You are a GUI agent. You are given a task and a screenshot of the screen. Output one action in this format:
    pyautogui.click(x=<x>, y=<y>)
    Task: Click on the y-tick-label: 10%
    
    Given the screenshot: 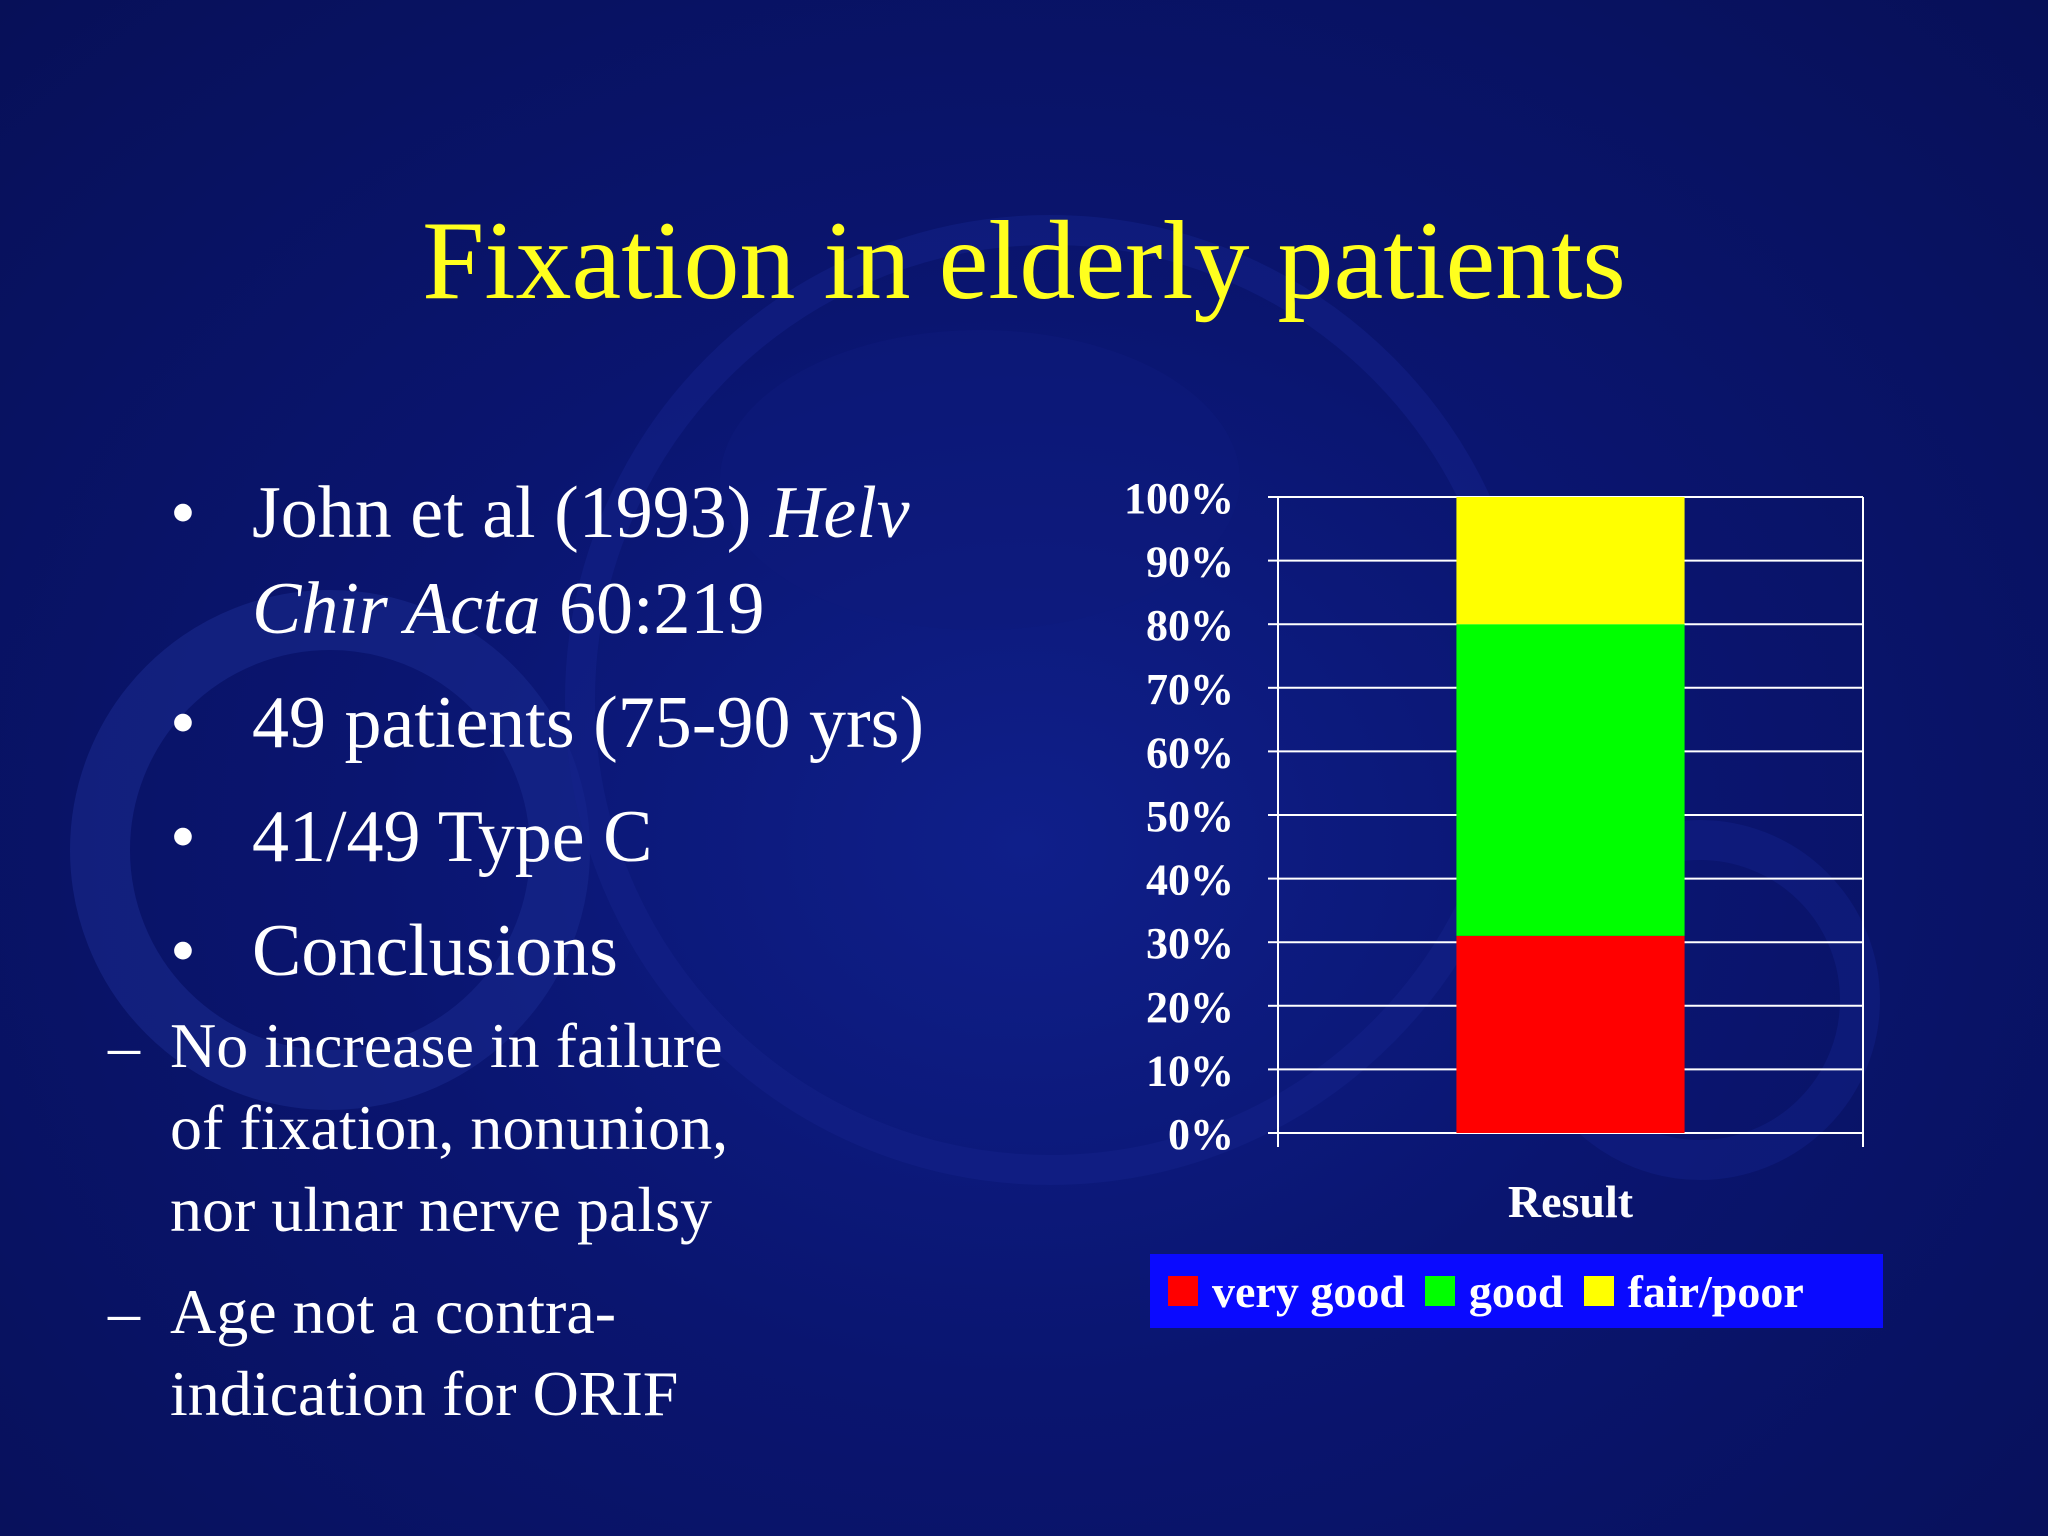 What is the action you would take?
    pyautogui.click(x=1190, y=1070)
    